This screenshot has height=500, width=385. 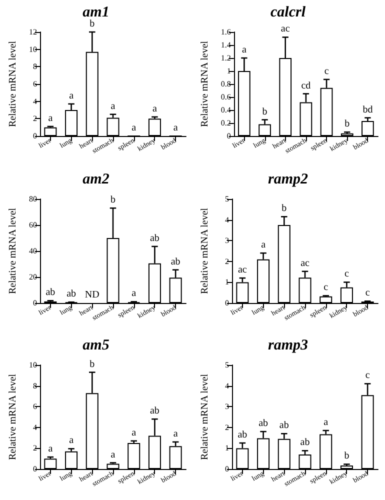 I want to click on chart-title: calcrl, so click(x=288, y=12).